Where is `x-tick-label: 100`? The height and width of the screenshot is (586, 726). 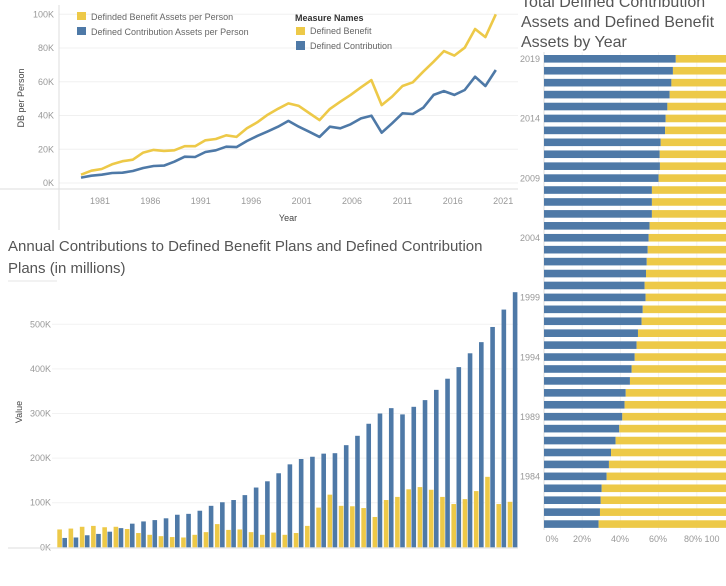
x-tick-label: 100 is located at coordinates (711, 539).